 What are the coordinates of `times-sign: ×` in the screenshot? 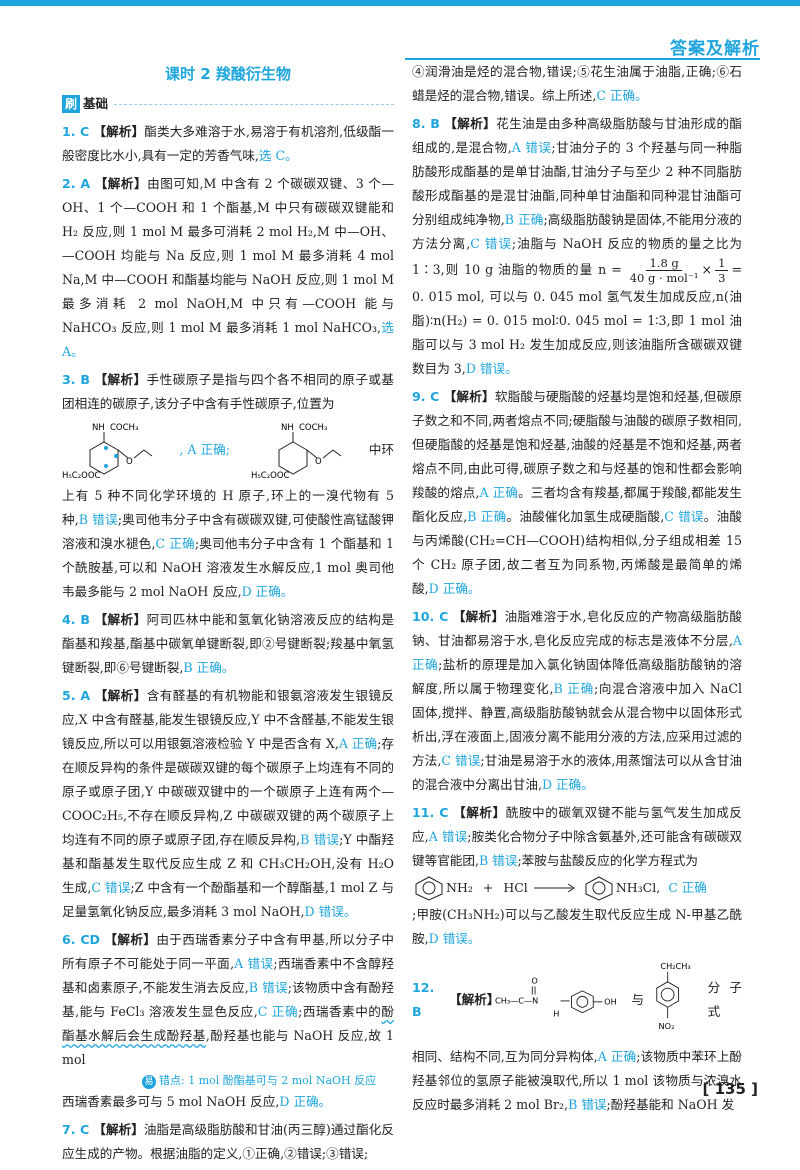 It's located at (707, 269).